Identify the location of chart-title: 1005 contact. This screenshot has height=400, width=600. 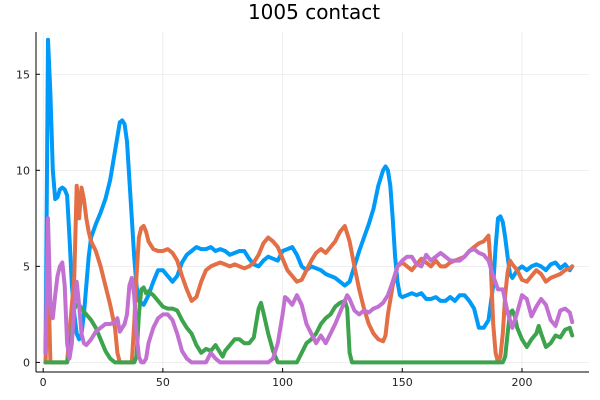
(314, 12).